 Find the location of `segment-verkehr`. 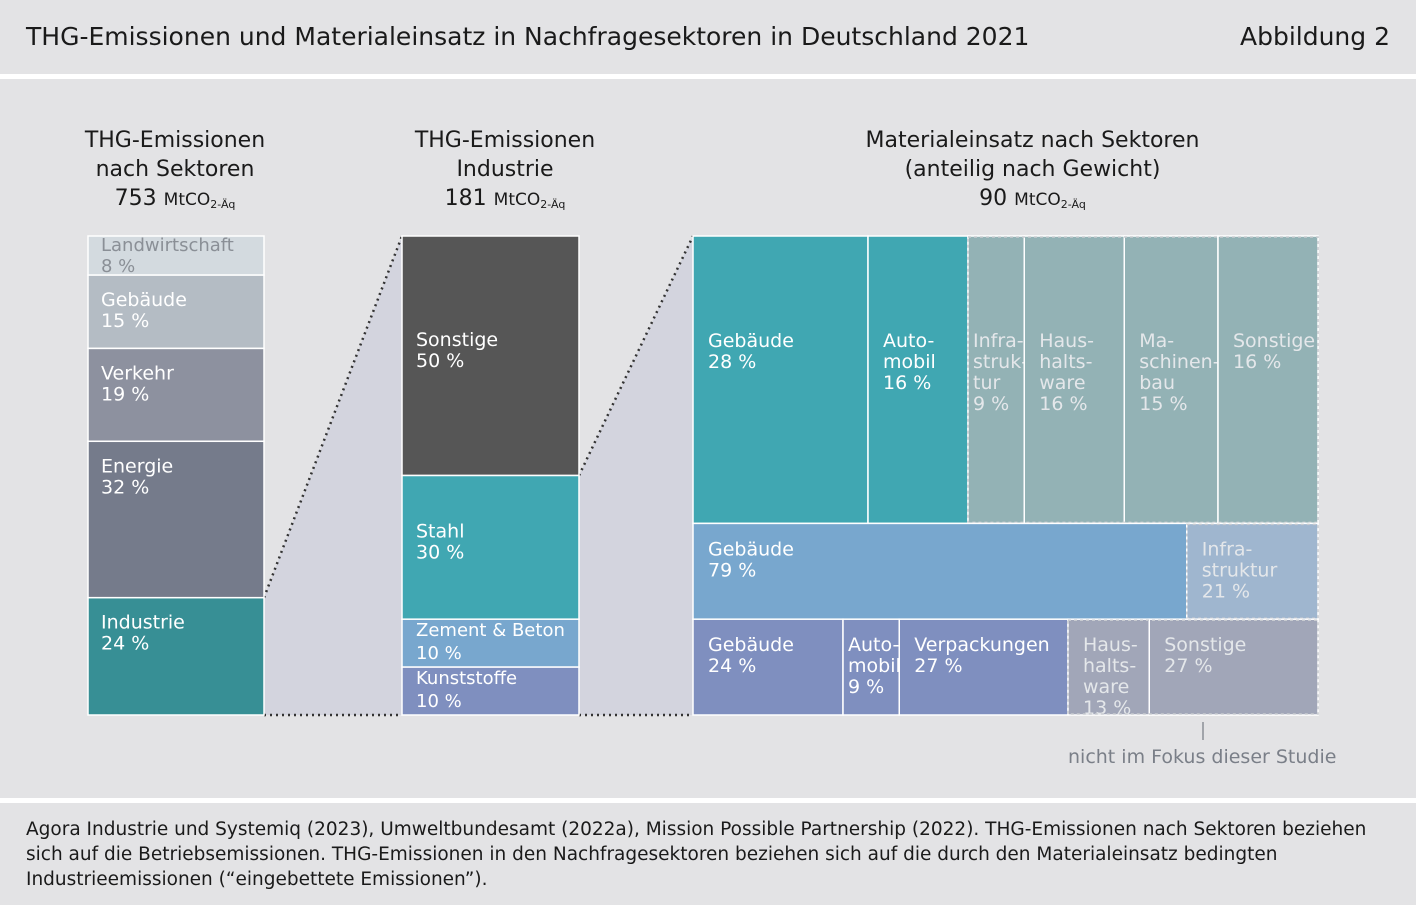

segment-verkehr is located at coordinates (176, 395).